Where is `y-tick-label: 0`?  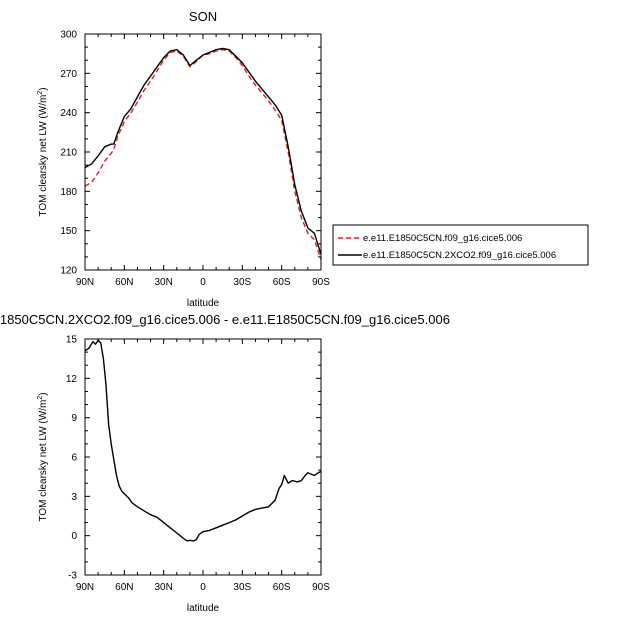
y-tick-label: 0 is located at coordinates (74, 536).